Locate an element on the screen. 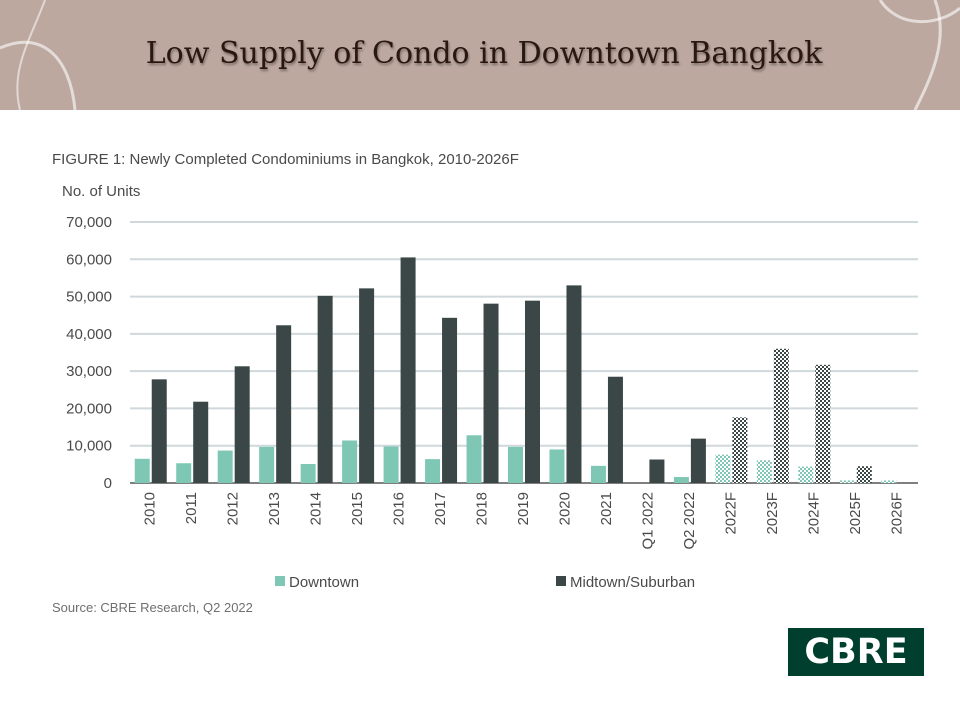 The height and width of the screenshot is (720, 960). x-tick-label: Q2 2022 is located at coordinates (689, 521).